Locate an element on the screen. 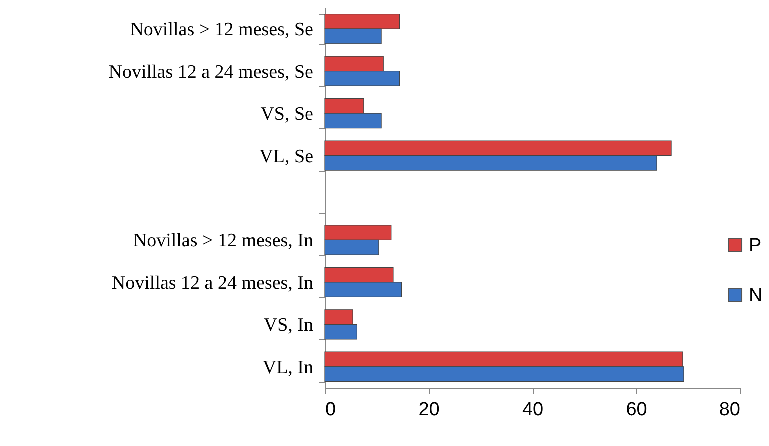  y-tick-label: VL, Se is located at coordinates (287, 157).